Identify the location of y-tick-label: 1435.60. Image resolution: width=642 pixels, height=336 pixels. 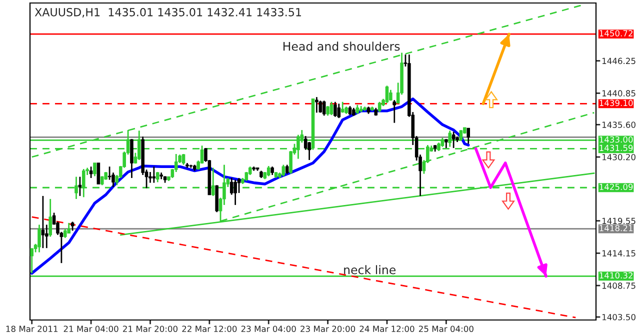
(619, 125).